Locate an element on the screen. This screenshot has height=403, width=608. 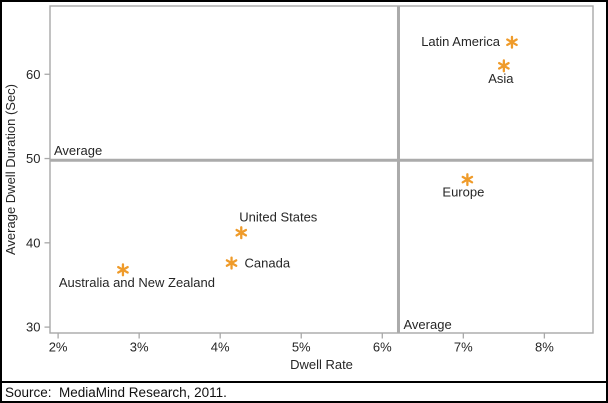
data-point-label: Latin America is located at coordinates (461, 41).